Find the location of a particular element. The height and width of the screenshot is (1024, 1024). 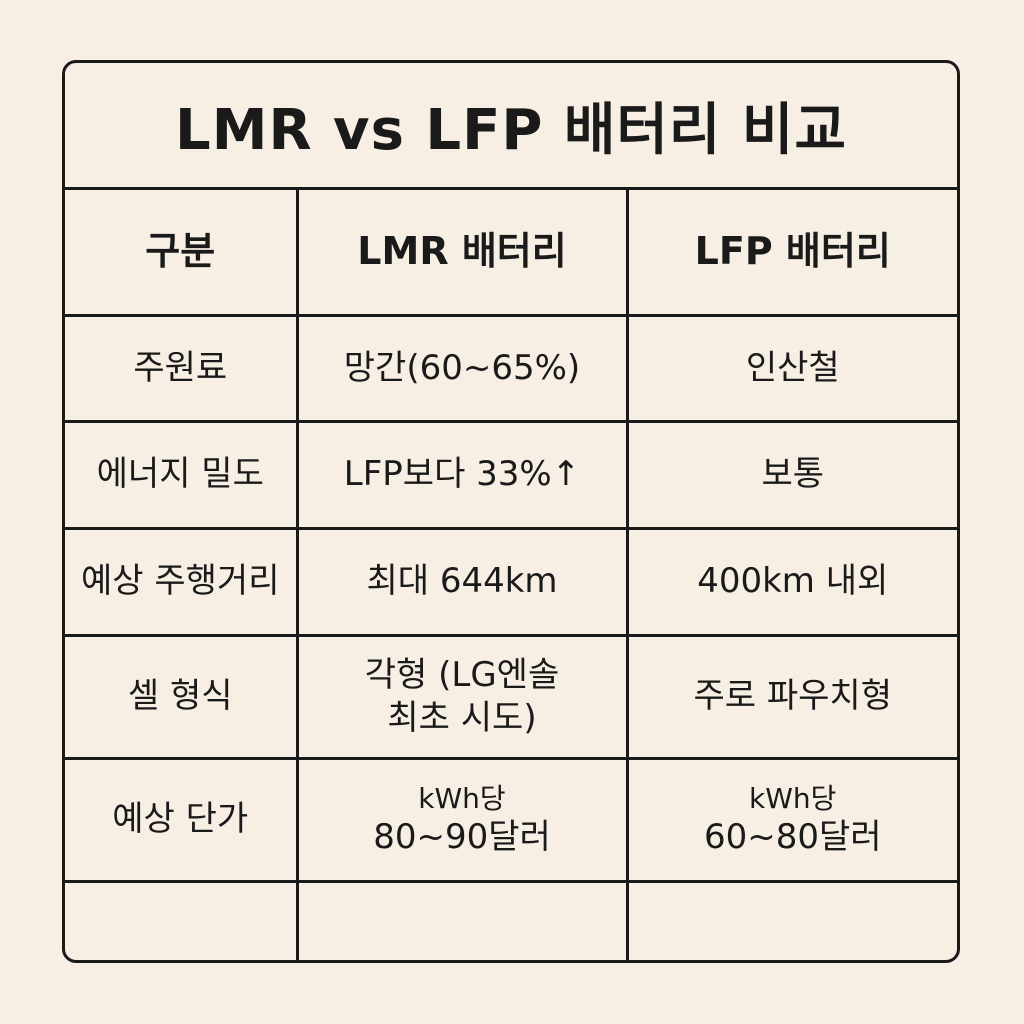

table-row: 셀 형식 각형 (LG엔솔 최초 시도) 주로 파우치형 is located at coordinates (511, 697).